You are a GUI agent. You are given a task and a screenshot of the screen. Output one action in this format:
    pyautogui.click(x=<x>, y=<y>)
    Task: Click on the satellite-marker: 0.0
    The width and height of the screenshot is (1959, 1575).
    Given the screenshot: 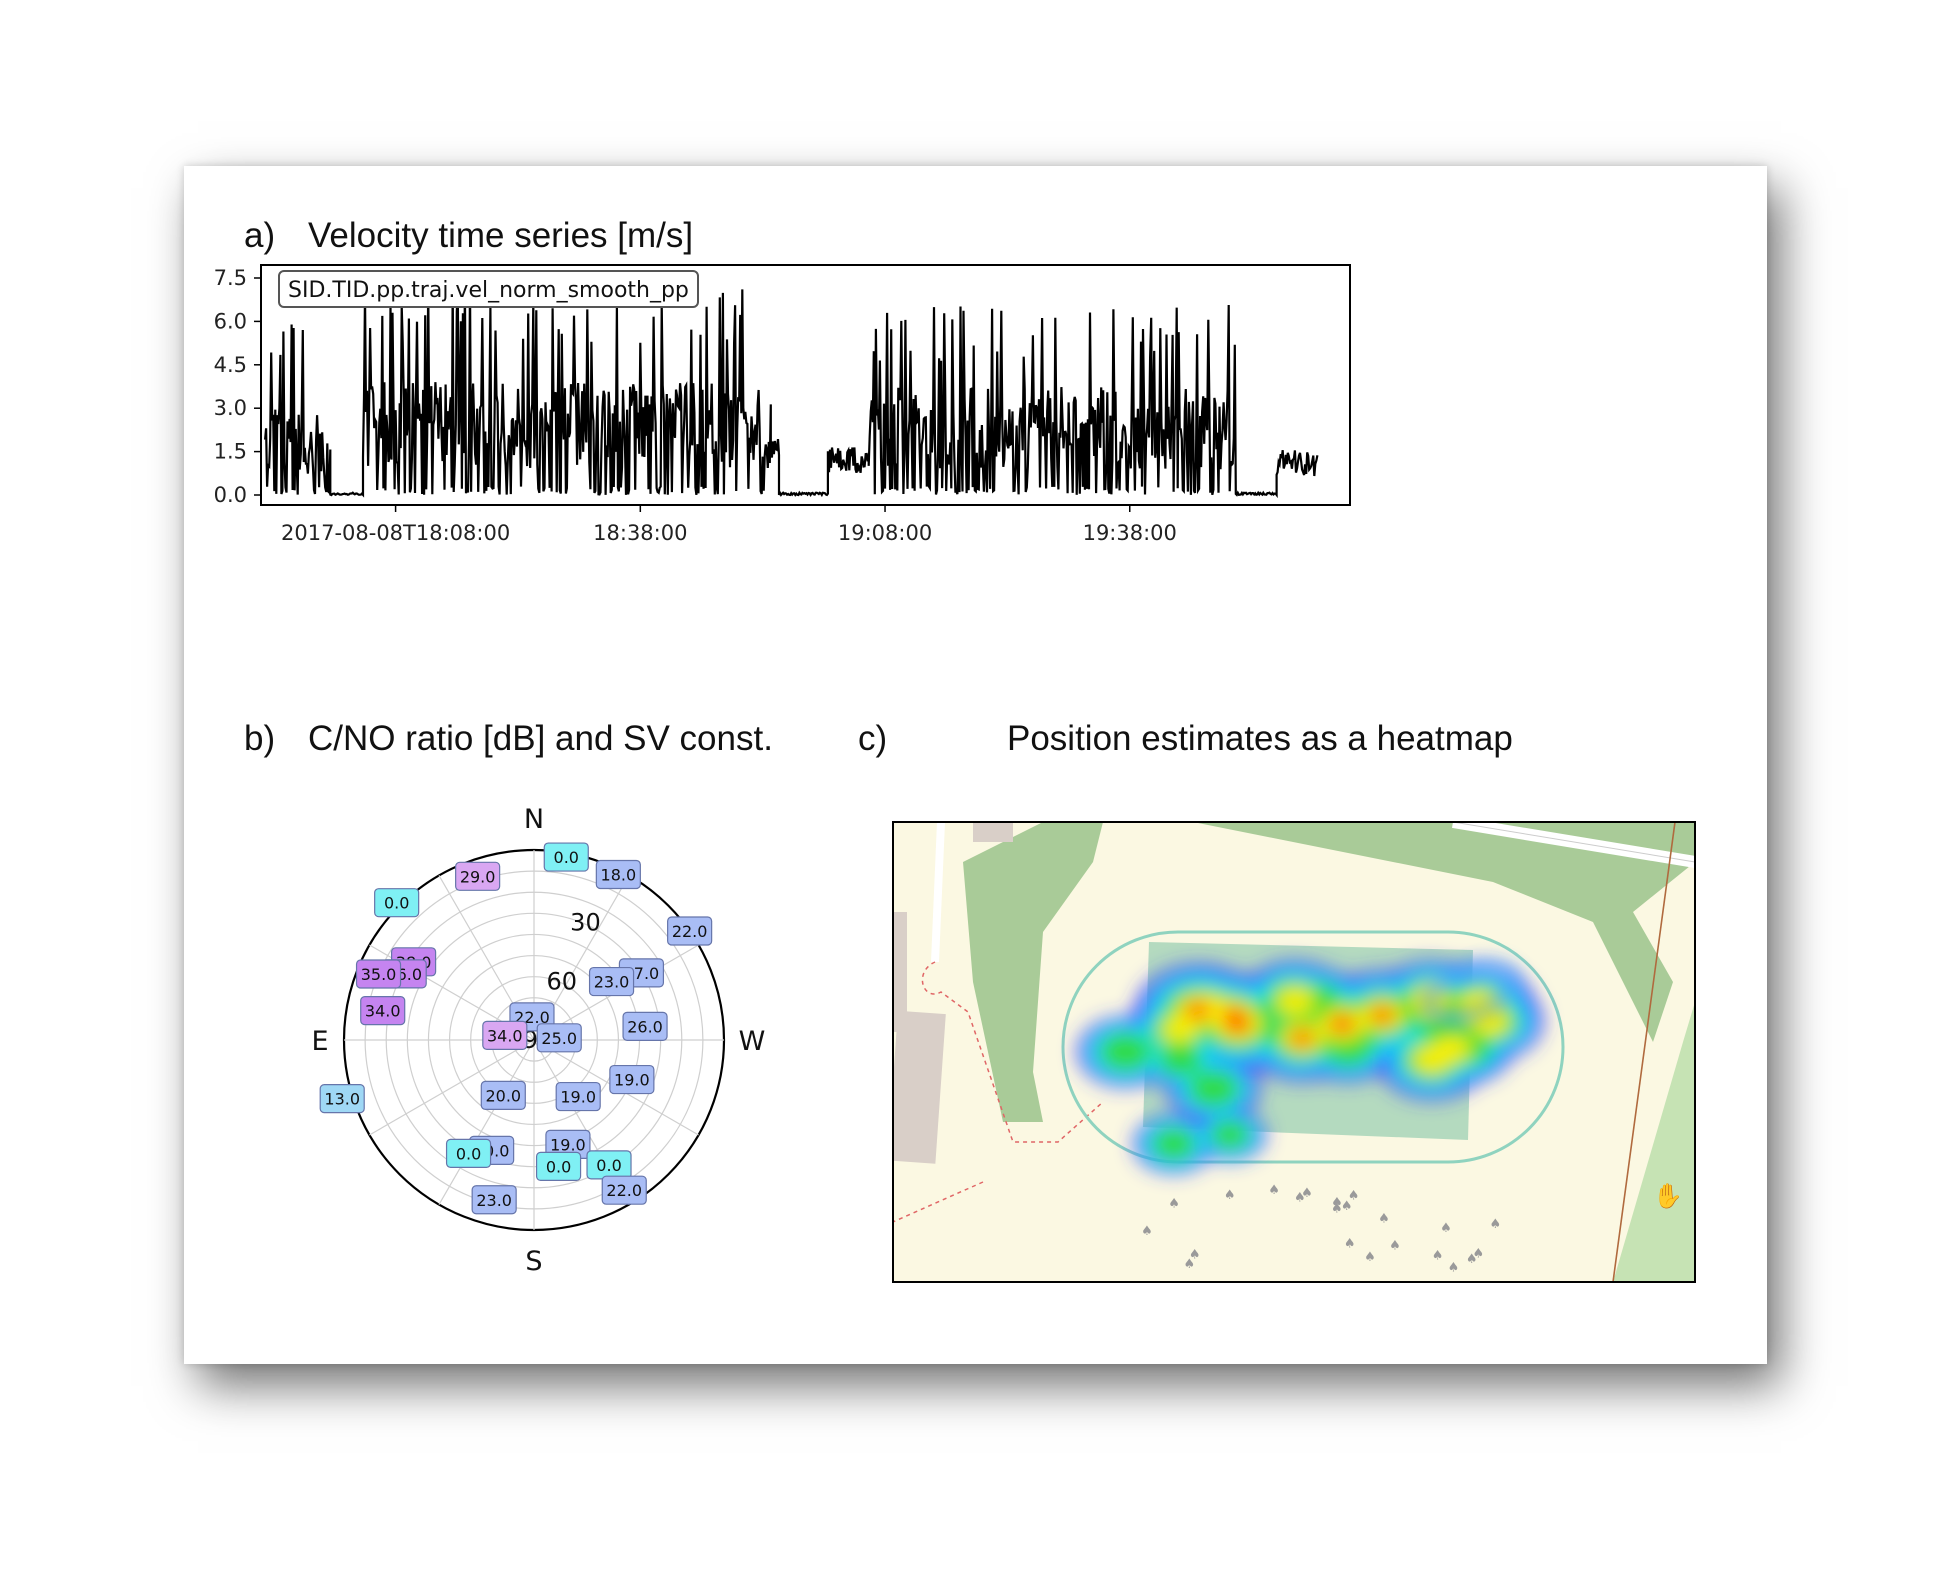 What is the action you would take?
    pyautogui.click(x=566, y=857)
    